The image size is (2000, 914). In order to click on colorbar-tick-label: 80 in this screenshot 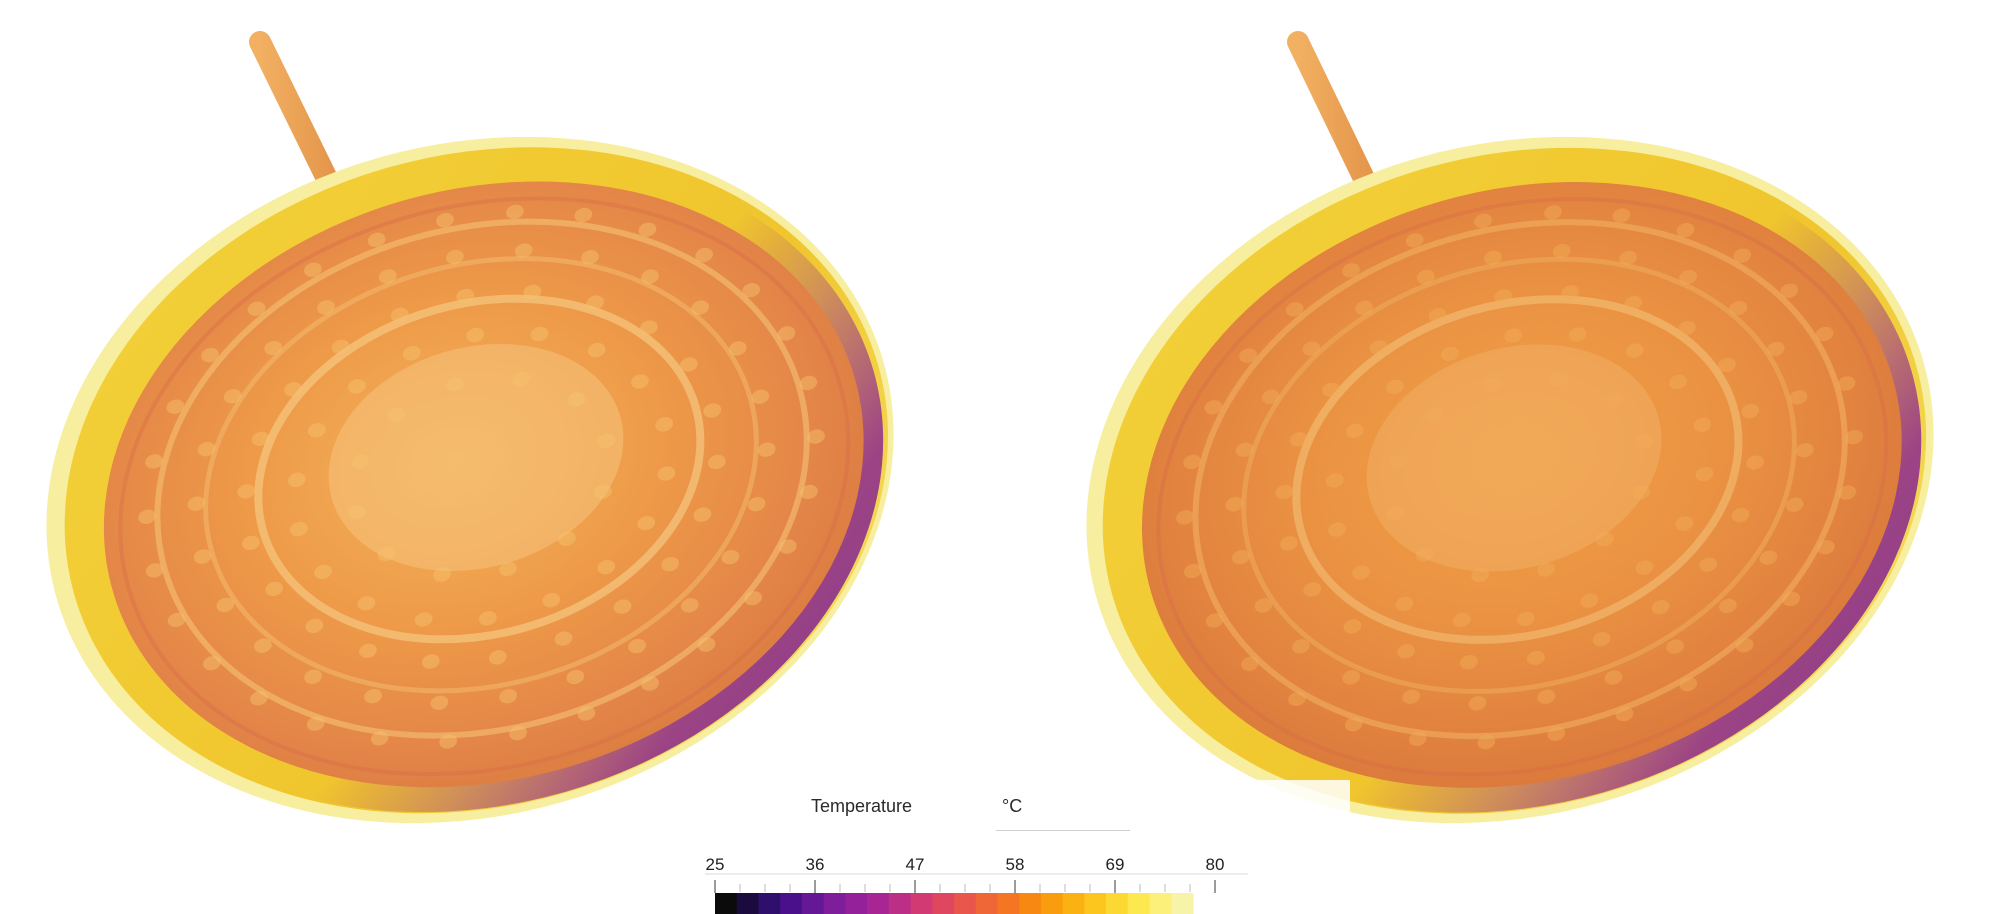, I will do `click(1215, 864)`.